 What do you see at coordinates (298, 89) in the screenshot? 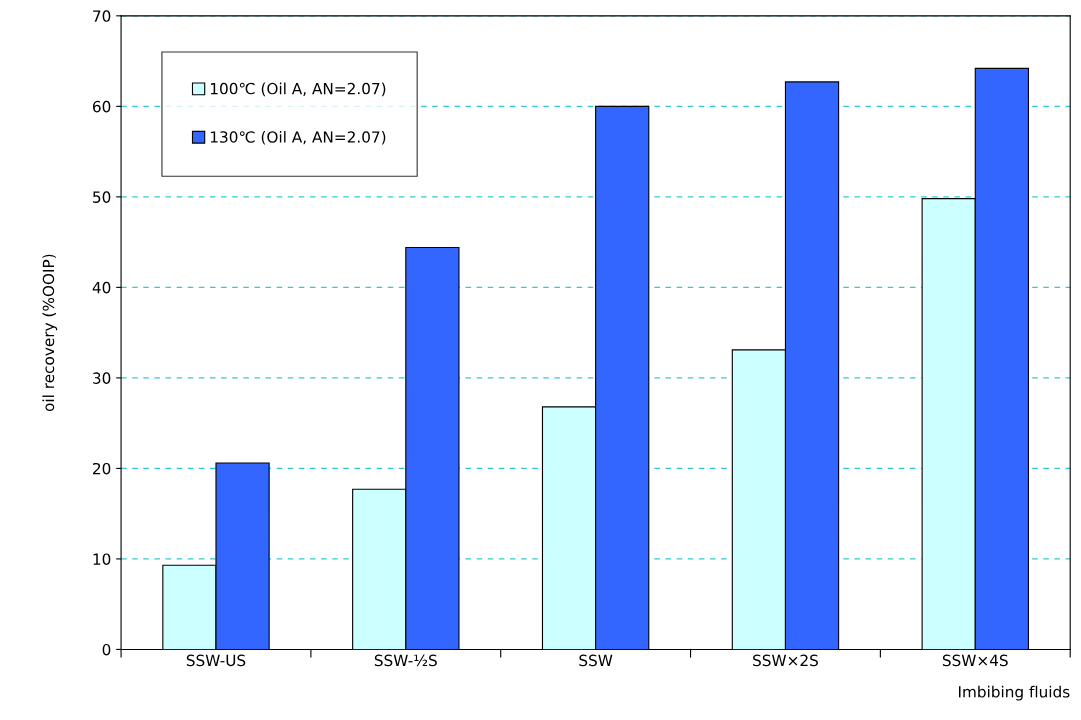
I see `legend-label: 100℃ (Oil A, AN=2.07)` at bounding box center [298, 89].